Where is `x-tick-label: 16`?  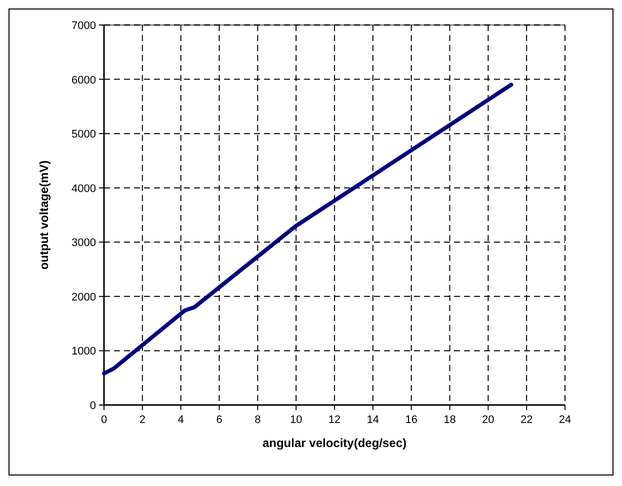
x-tick-label: 16 is located at coordinates (411, 420).